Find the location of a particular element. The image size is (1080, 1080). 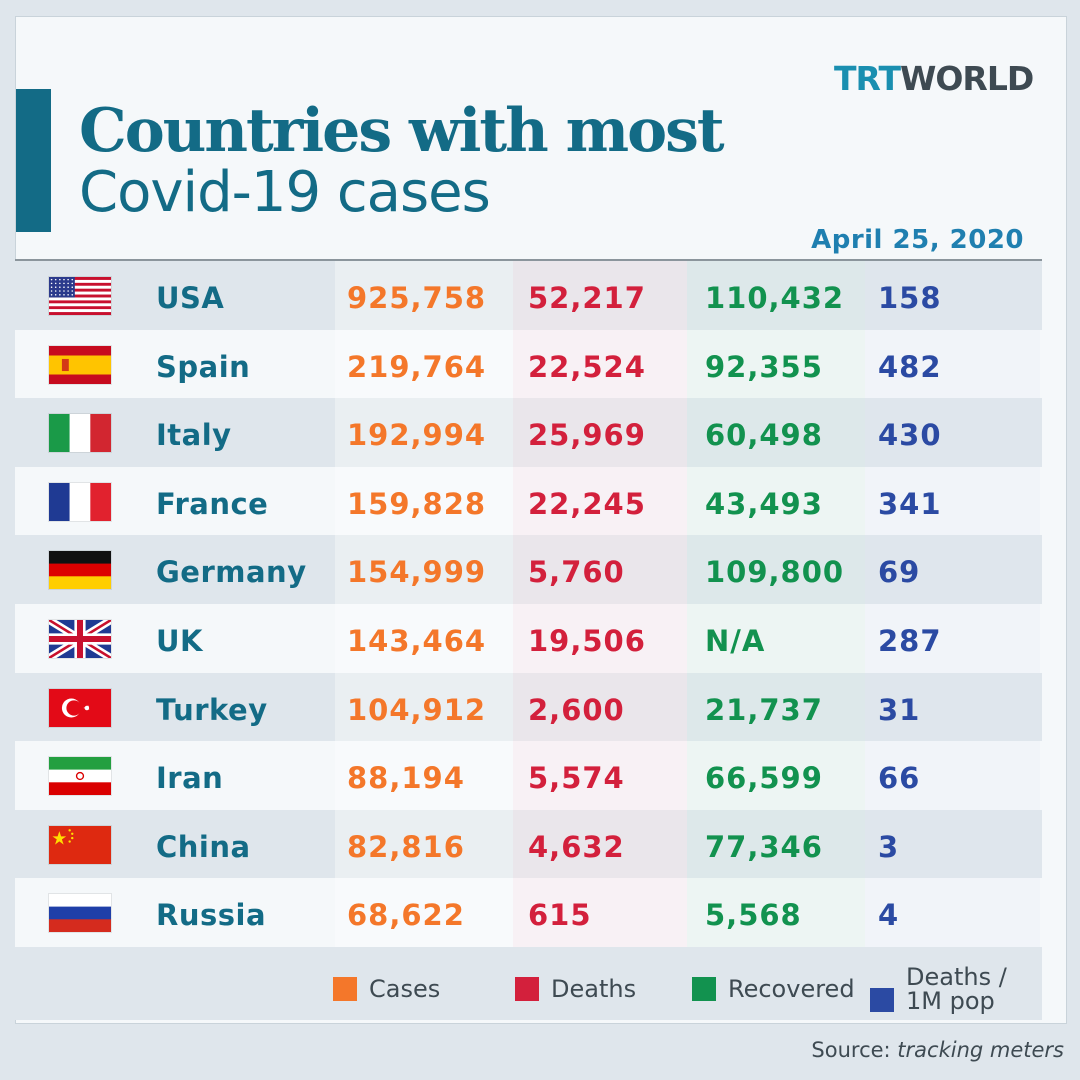

germany-flag-icon is located at coordinates (80, 570).